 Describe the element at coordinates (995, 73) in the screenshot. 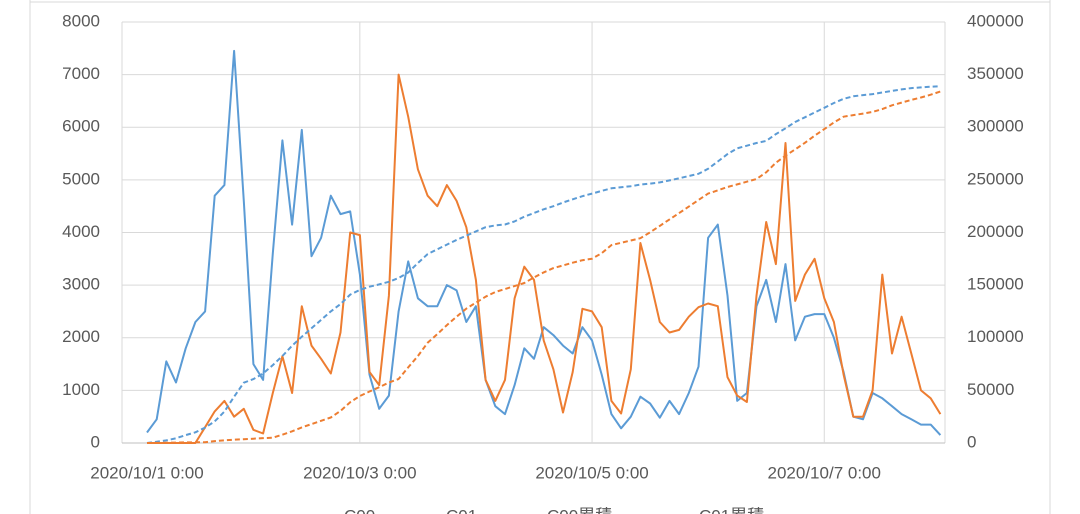

I see `y2-tick-label: 350000` at that location.